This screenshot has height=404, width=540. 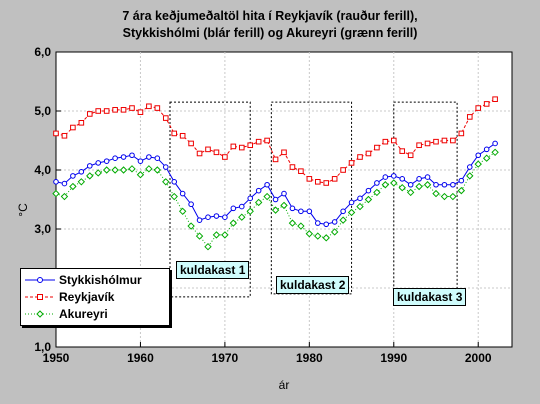 I want to click on kuldakast-label-2: kuldakast 2, so click(x=313, y=285).